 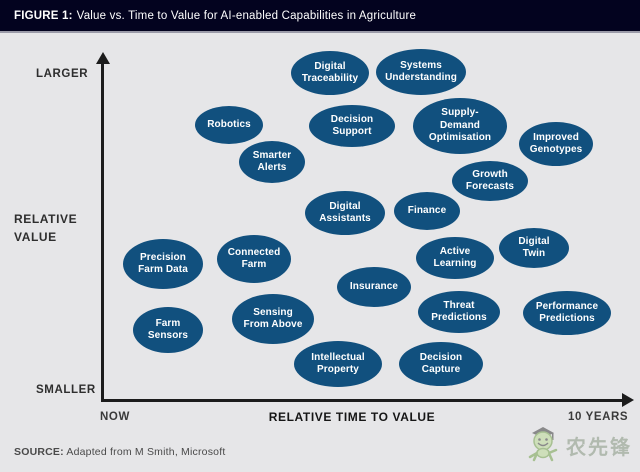 I want to click on source-note: SOURCE: Adapted from M Smith, Microsoft, so click(x=119, y=452).